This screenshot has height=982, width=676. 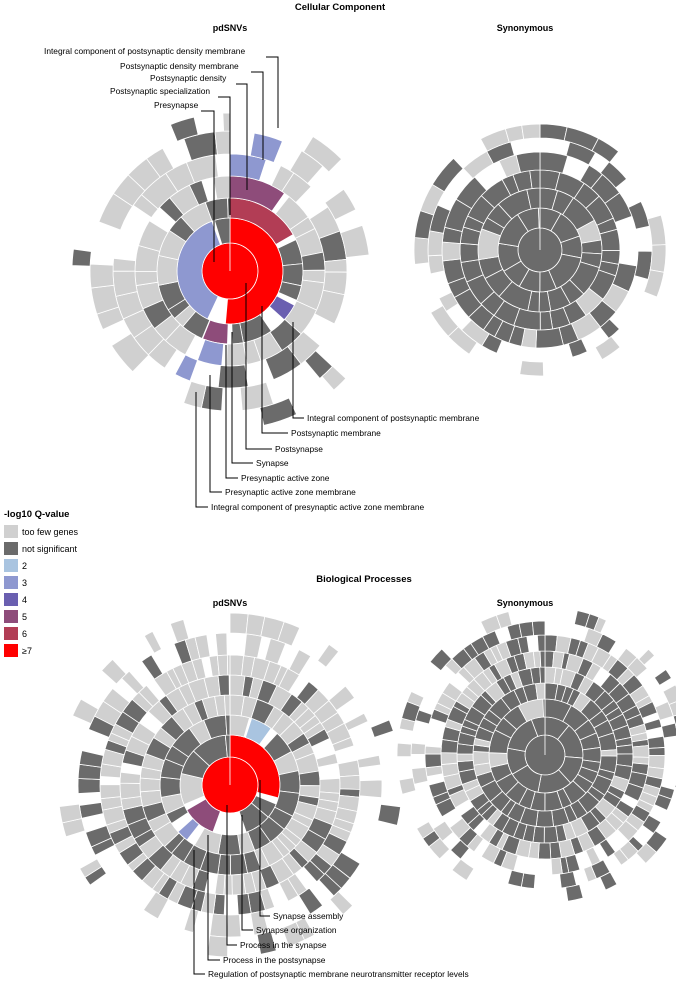 I want to click on sunburst-bp-synonymous, so click(x=536, y=756).